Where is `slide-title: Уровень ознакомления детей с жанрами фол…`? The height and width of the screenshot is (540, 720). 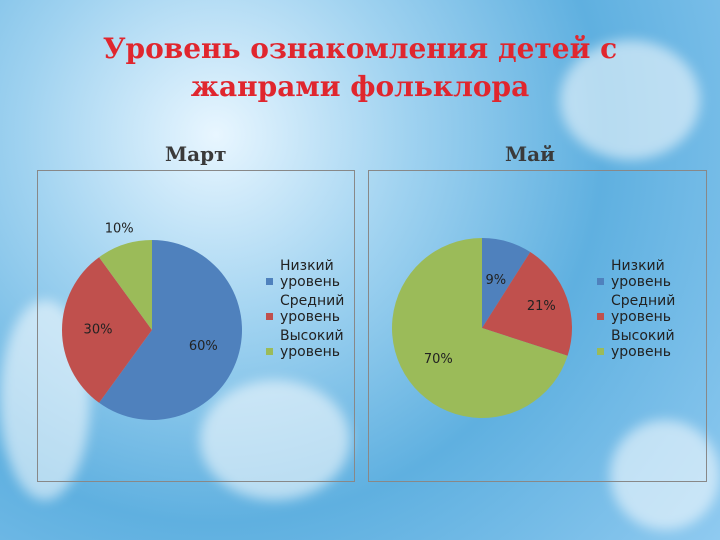 slide-title: Уровень ознакомления детей с жанрами фол… is located at coordinates (360, 67).